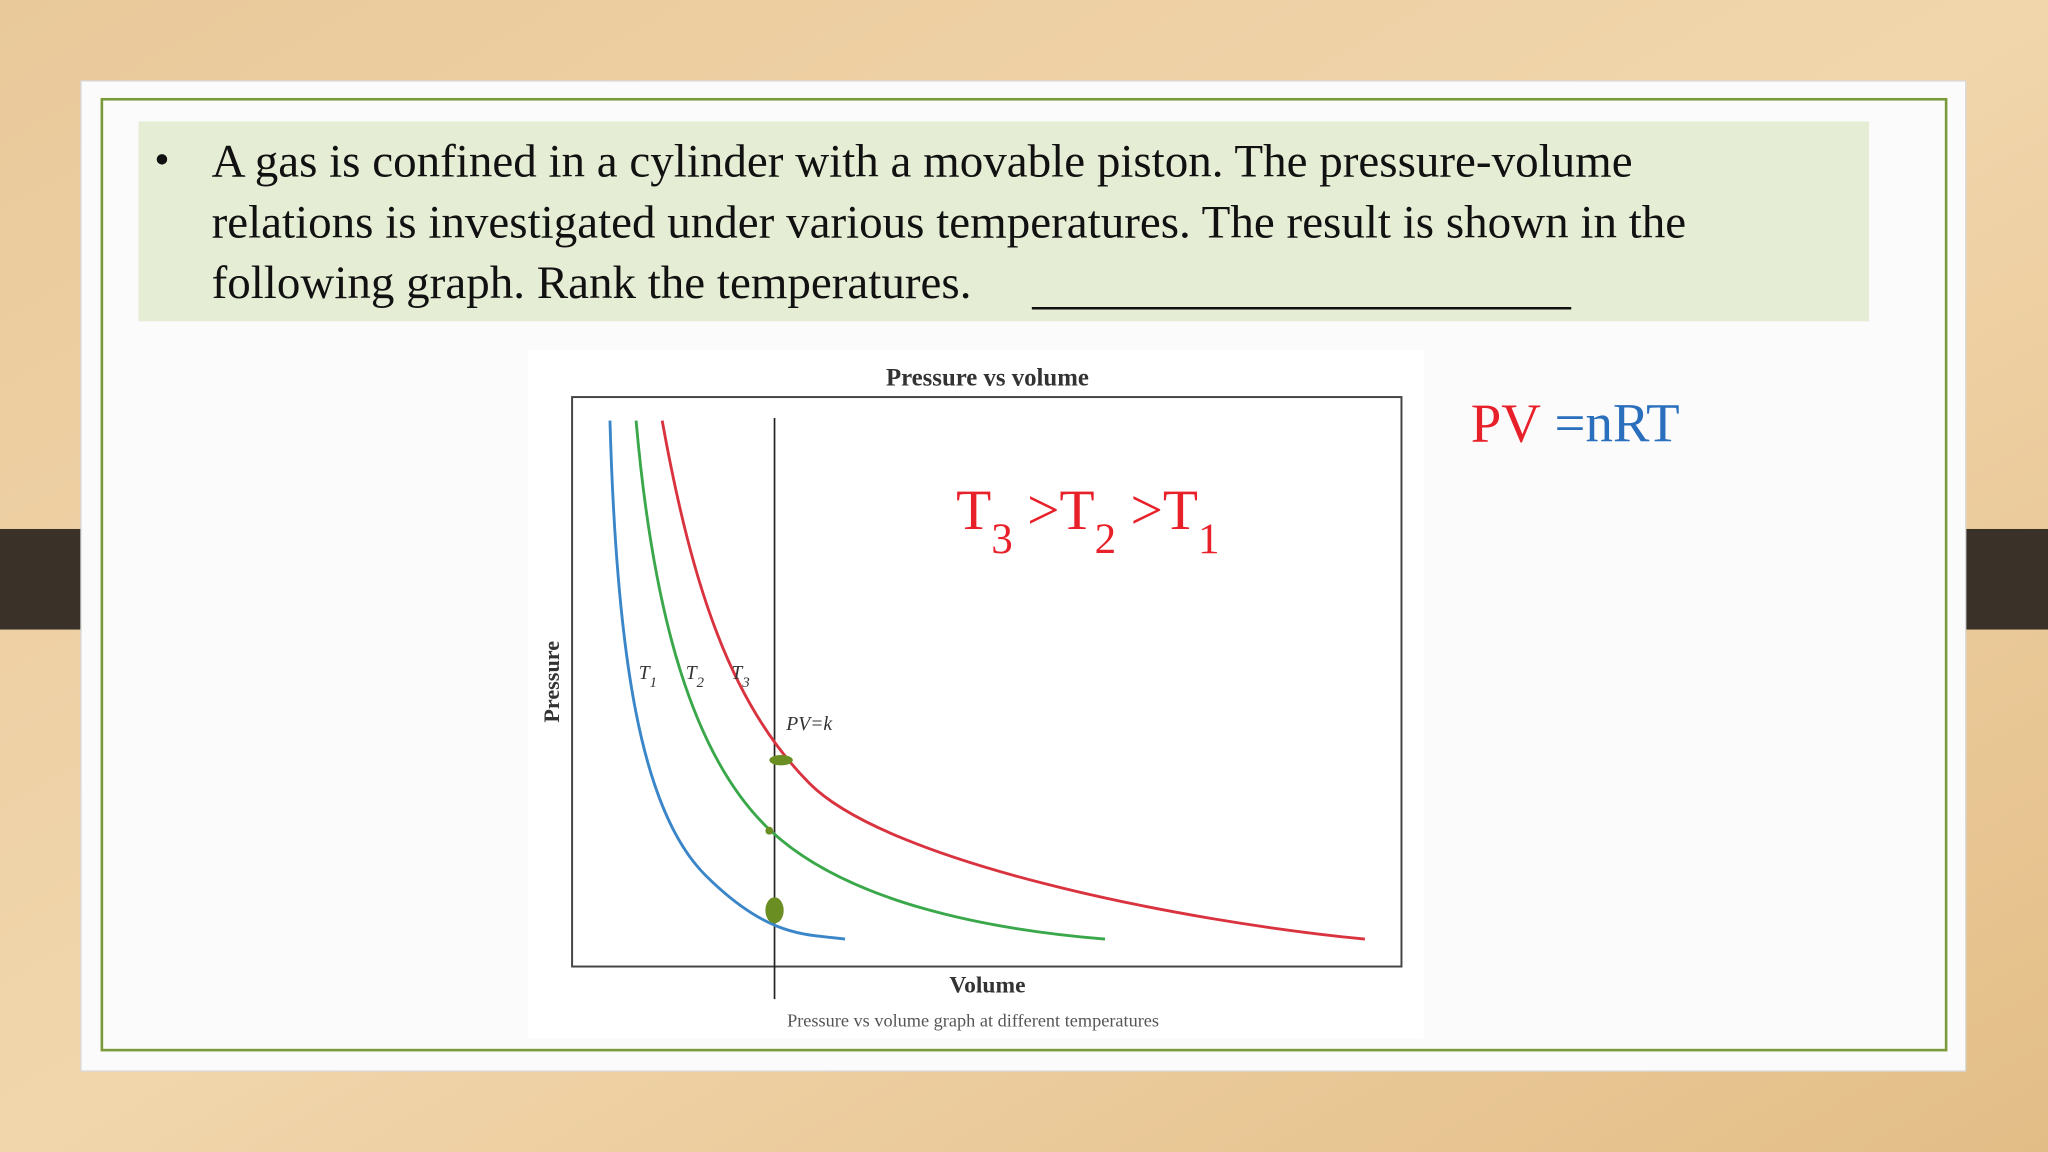 The width and height of the screenshot is (2048, 1152). Describe the element at coordinates (551, 682) in the screenshot. I see `y-axis-label: Pressure` at that location.